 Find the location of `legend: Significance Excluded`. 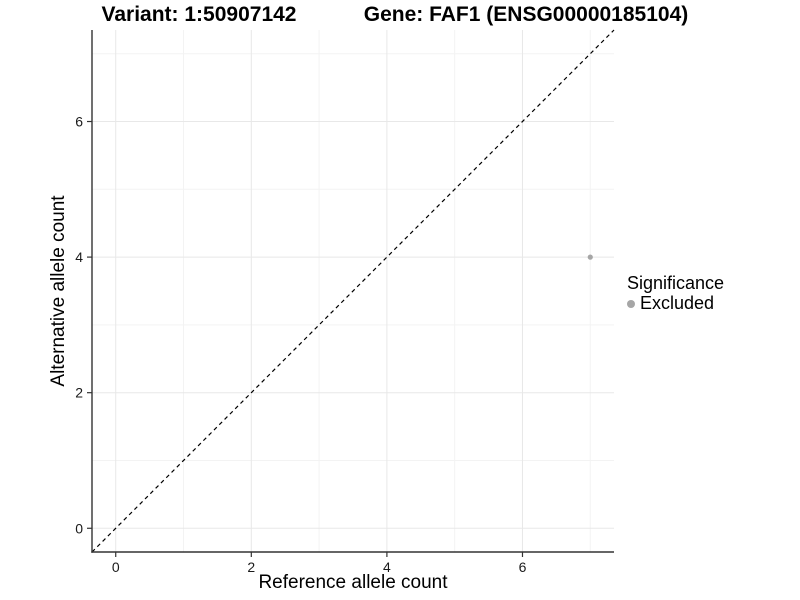

legend: Significance Excluded is located at coordinates (675, 293).